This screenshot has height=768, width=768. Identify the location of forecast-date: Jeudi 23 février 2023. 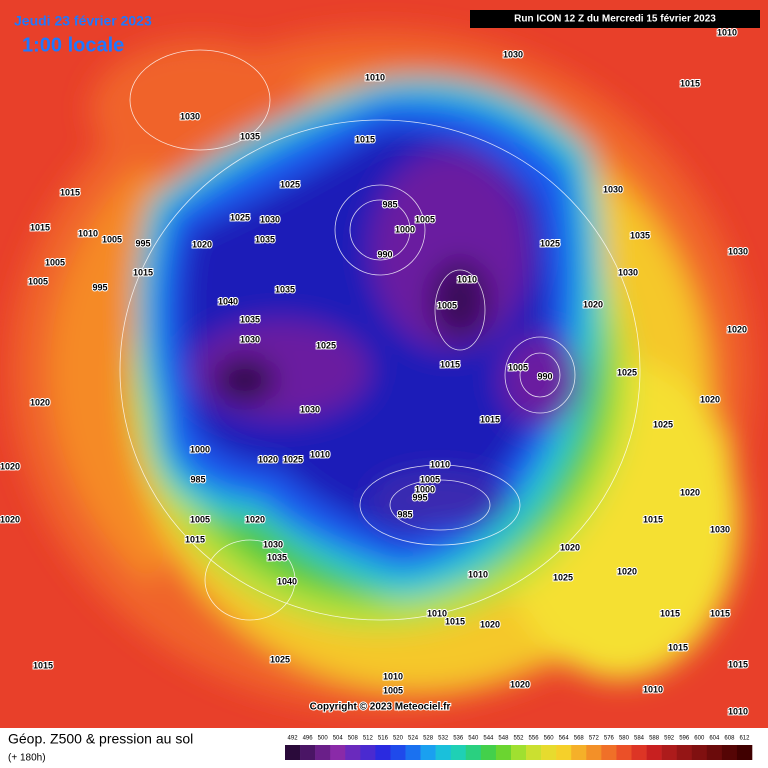
(83, 21).